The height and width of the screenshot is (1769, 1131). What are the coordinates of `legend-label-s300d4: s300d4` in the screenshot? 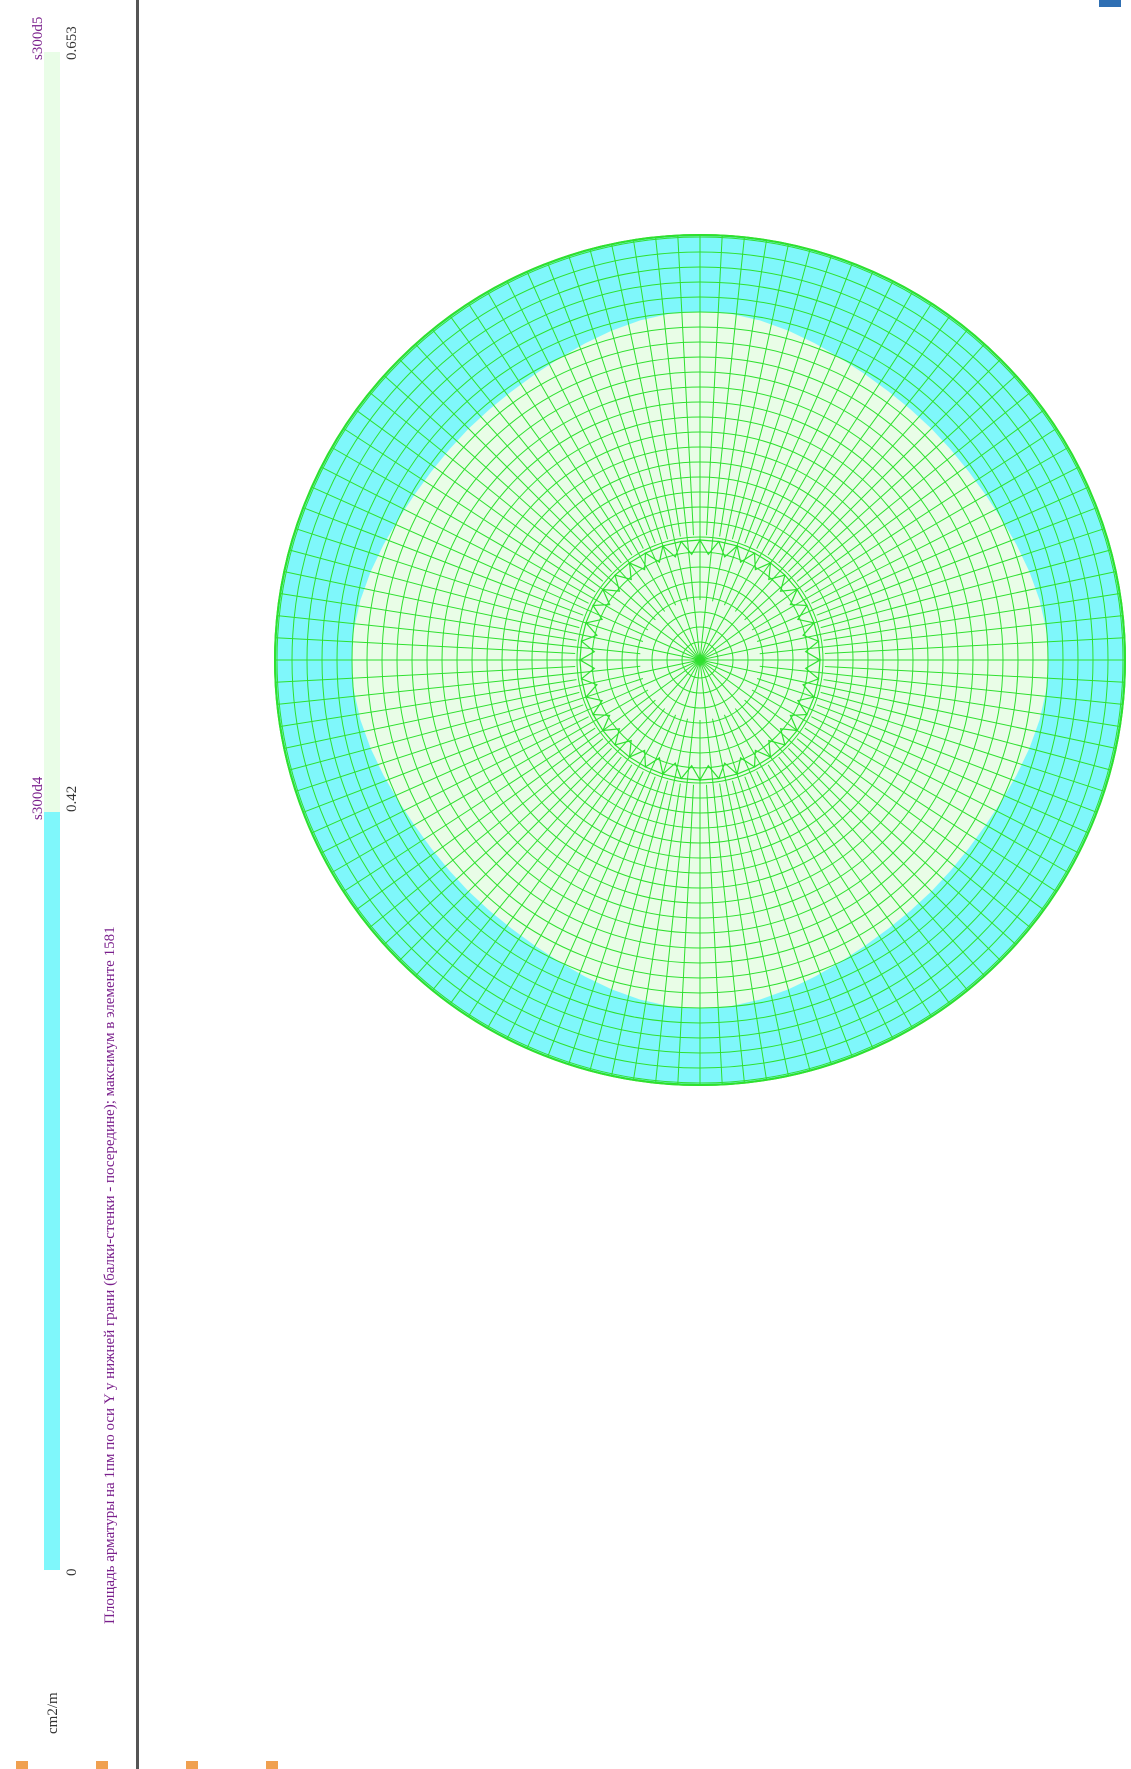 It's located at (38, 798).